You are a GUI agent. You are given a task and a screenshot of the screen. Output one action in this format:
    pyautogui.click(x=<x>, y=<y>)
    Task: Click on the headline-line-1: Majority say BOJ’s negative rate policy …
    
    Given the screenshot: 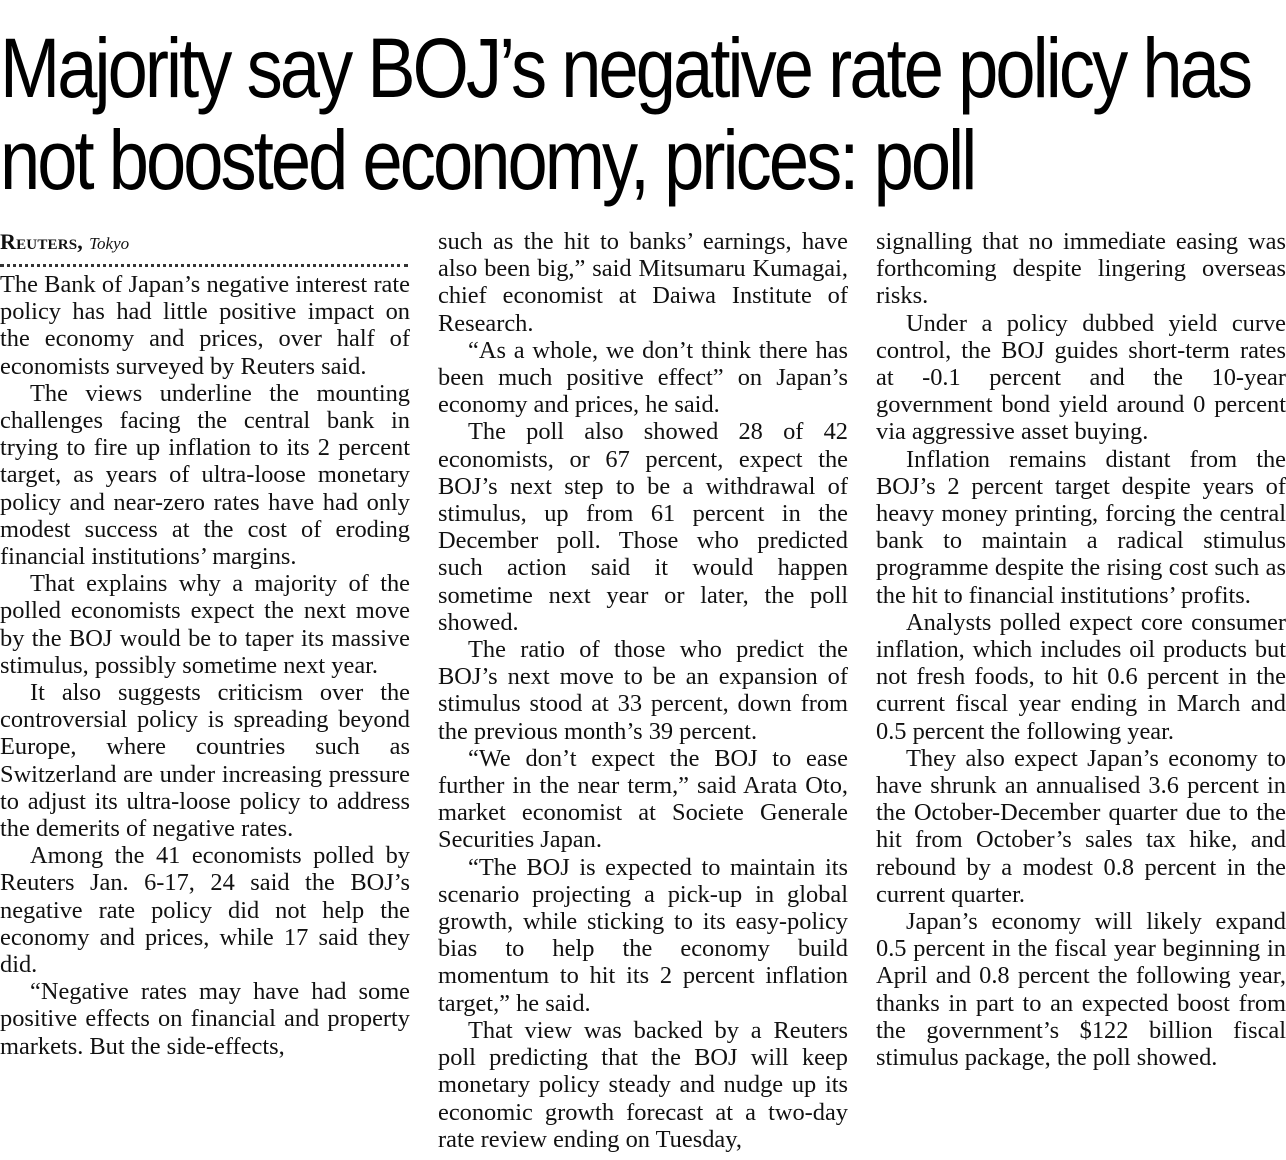 What is the action you would take?
    pyautogui.click(x=626, y=68)
    